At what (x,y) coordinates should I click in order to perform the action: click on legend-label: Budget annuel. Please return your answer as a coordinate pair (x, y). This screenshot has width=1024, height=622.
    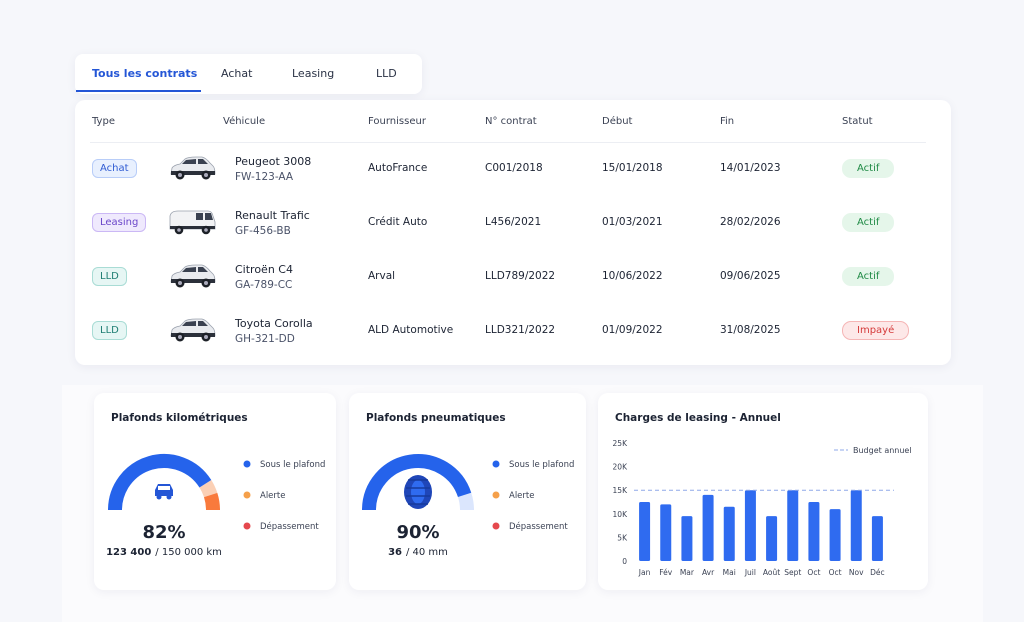
    Looking at the image, I should click on (882, 450).